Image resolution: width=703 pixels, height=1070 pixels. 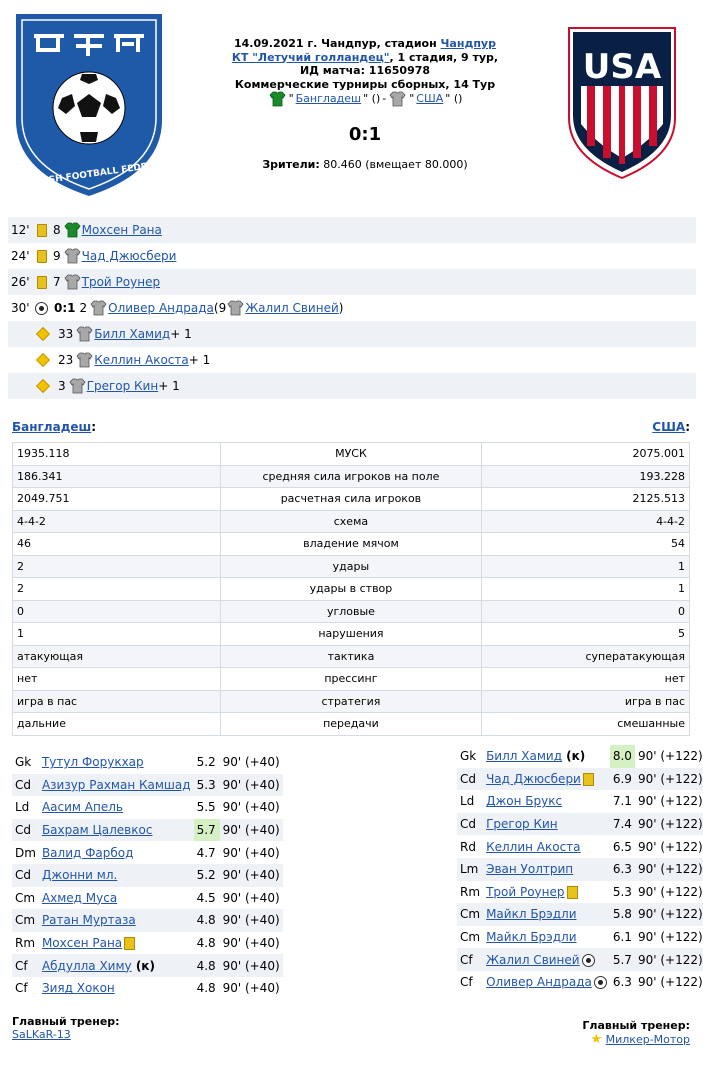 I want to click on away-logo-text: USA, so click(x=622, y=67).